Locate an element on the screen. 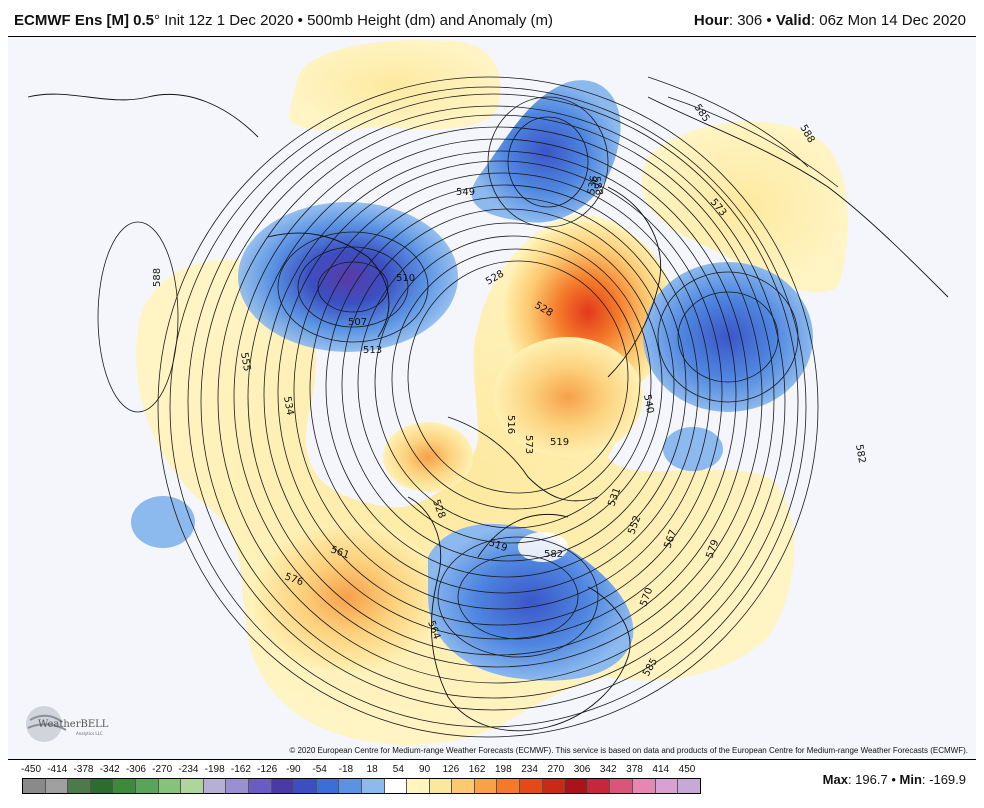 This screenshot has height=808, width=984. contour-label: 549 is located at coordinates (465, 192).